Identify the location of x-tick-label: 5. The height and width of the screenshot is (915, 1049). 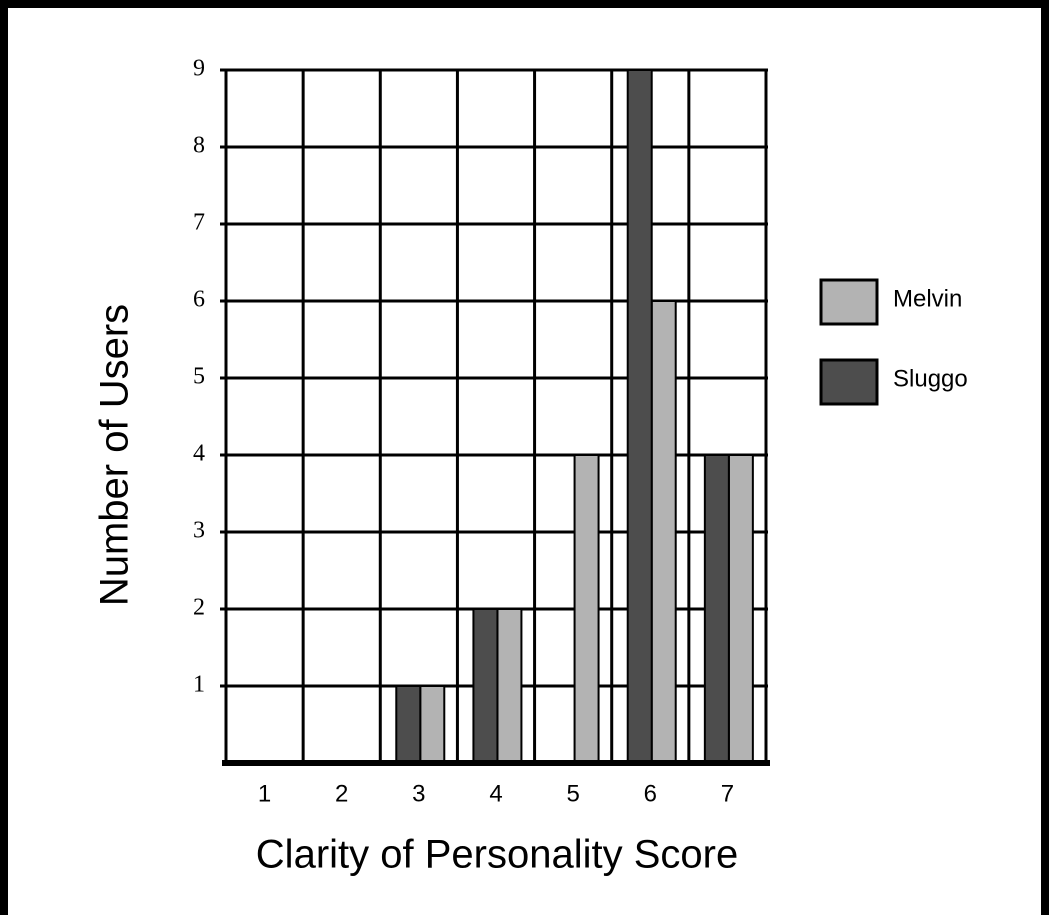
(572, 793).